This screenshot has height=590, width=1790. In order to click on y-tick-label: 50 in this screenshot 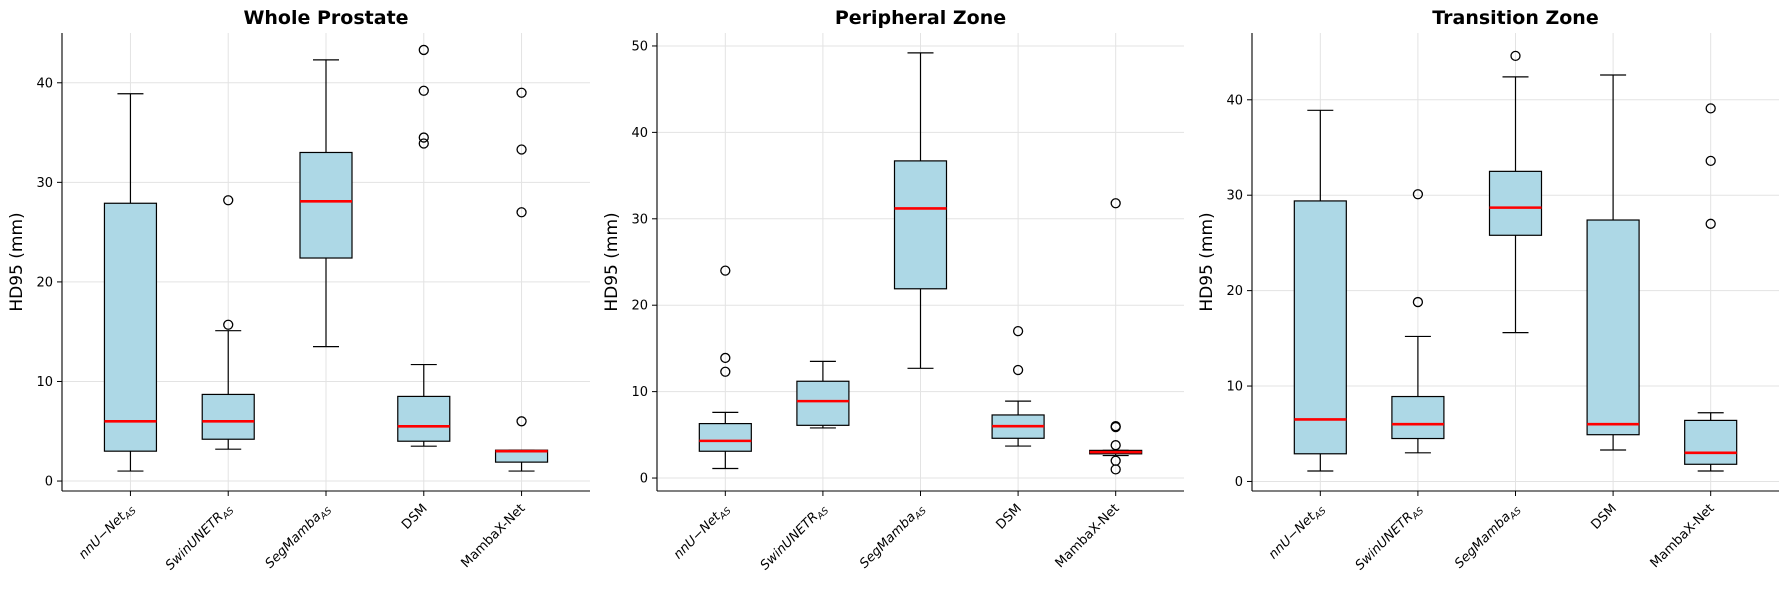, I will do `click(639, 46)`.